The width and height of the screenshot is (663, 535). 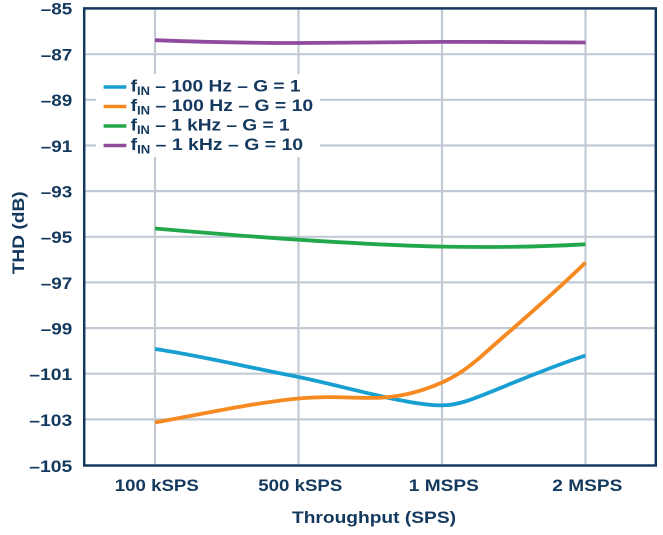 What do you see at coordinates (18, 232) in the screenshot?
I see `svg-text: THD (dB)` at bounding box center [18, 232].